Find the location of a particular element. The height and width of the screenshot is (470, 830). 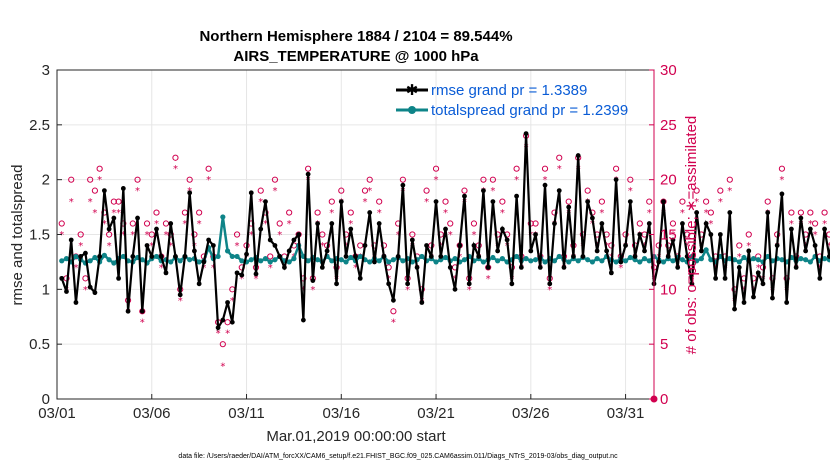

y-left-tick-label: 1 is located at coordinates (46, 289).